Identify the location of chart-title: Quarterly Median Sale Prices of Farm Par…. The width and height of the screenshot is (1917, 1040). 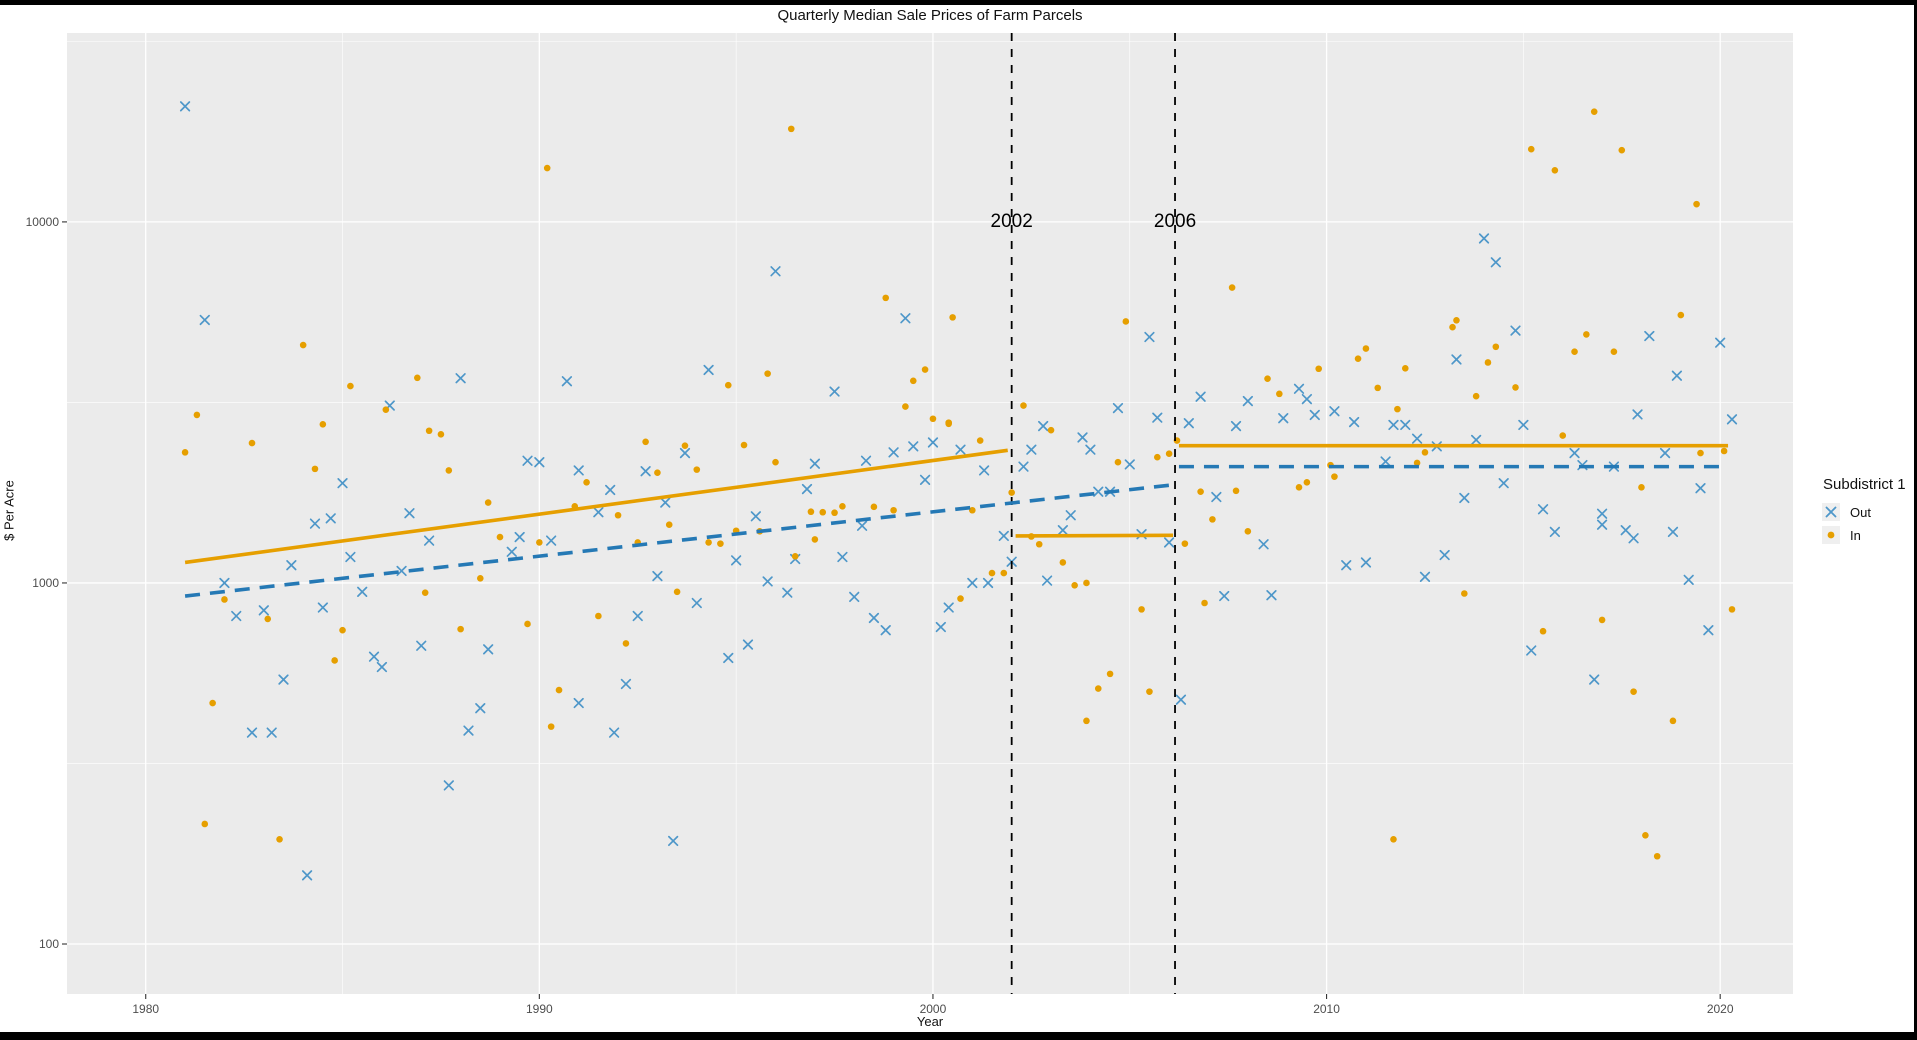
(930, 15).